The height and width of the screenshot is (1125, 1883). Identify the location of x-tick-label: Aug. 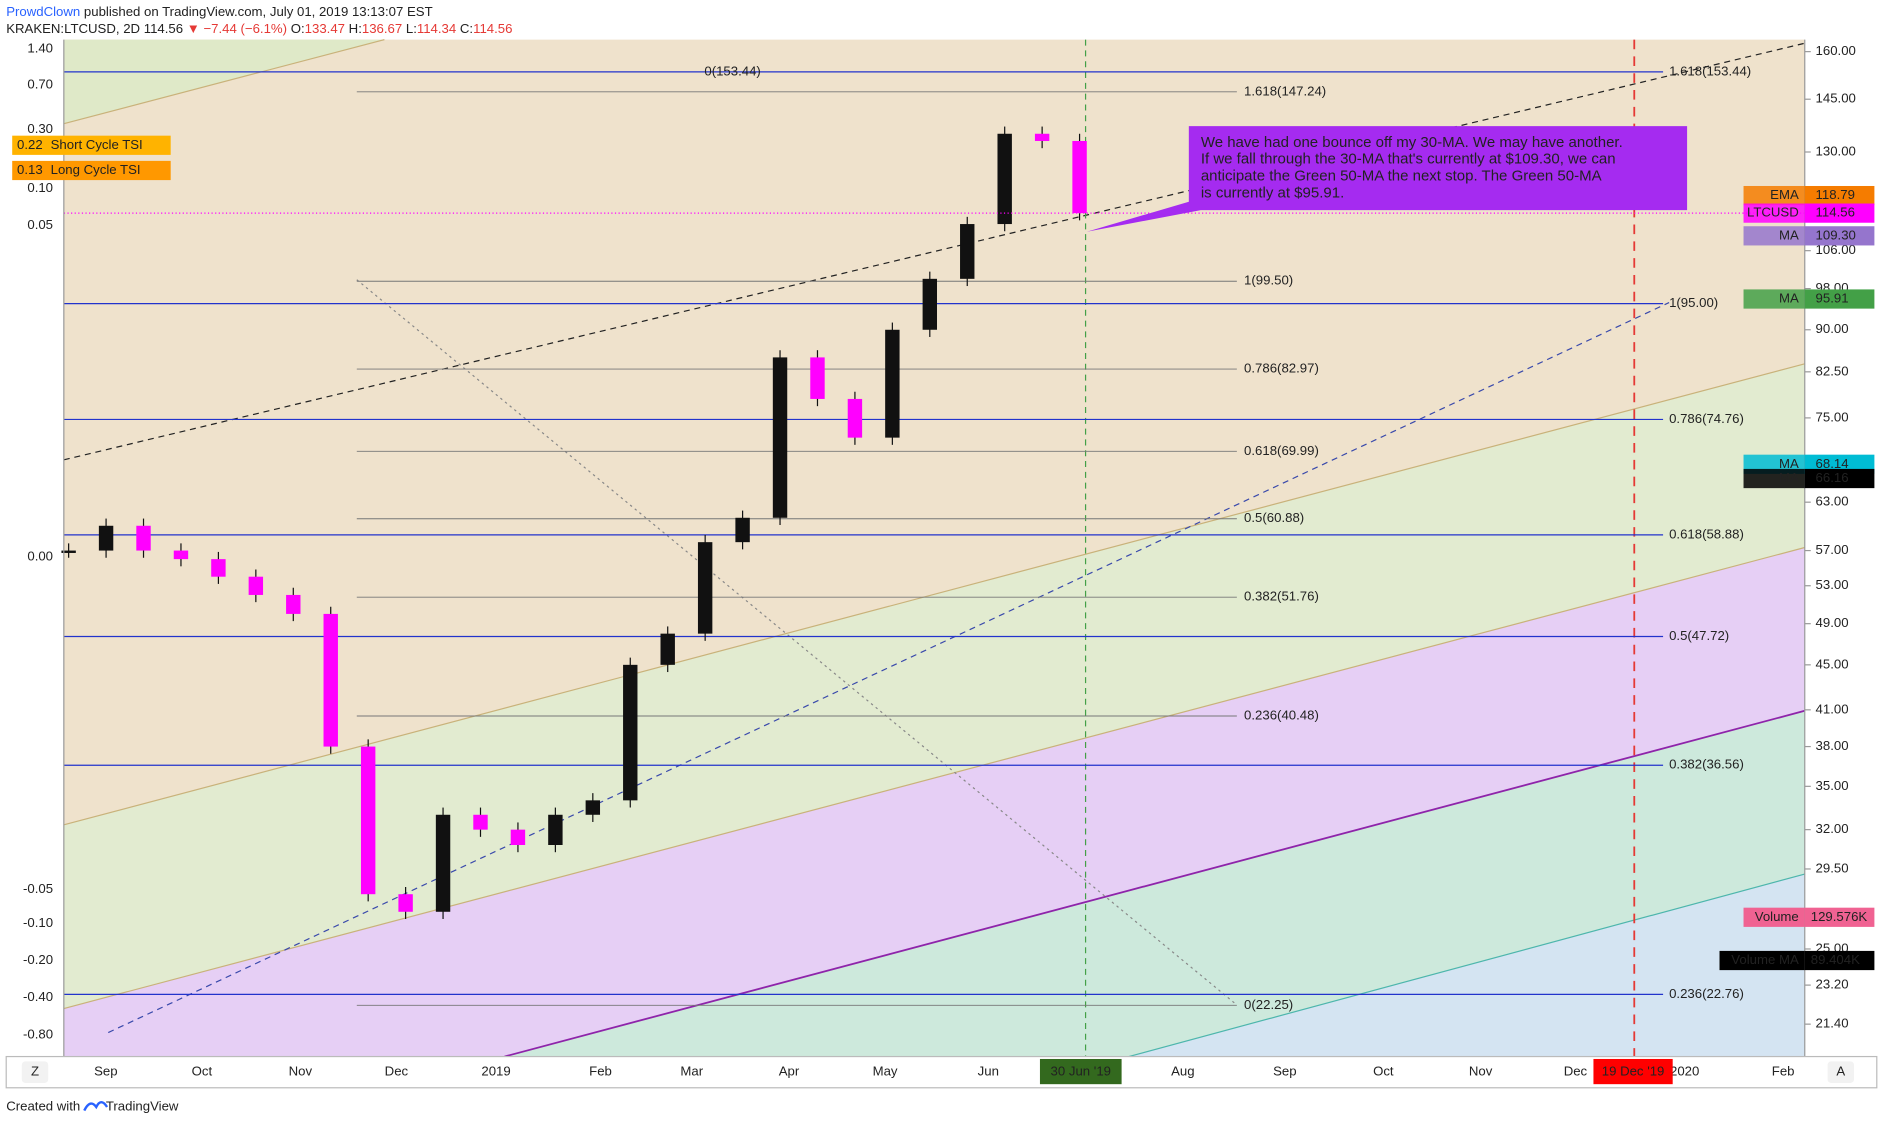
(1182, 1071).